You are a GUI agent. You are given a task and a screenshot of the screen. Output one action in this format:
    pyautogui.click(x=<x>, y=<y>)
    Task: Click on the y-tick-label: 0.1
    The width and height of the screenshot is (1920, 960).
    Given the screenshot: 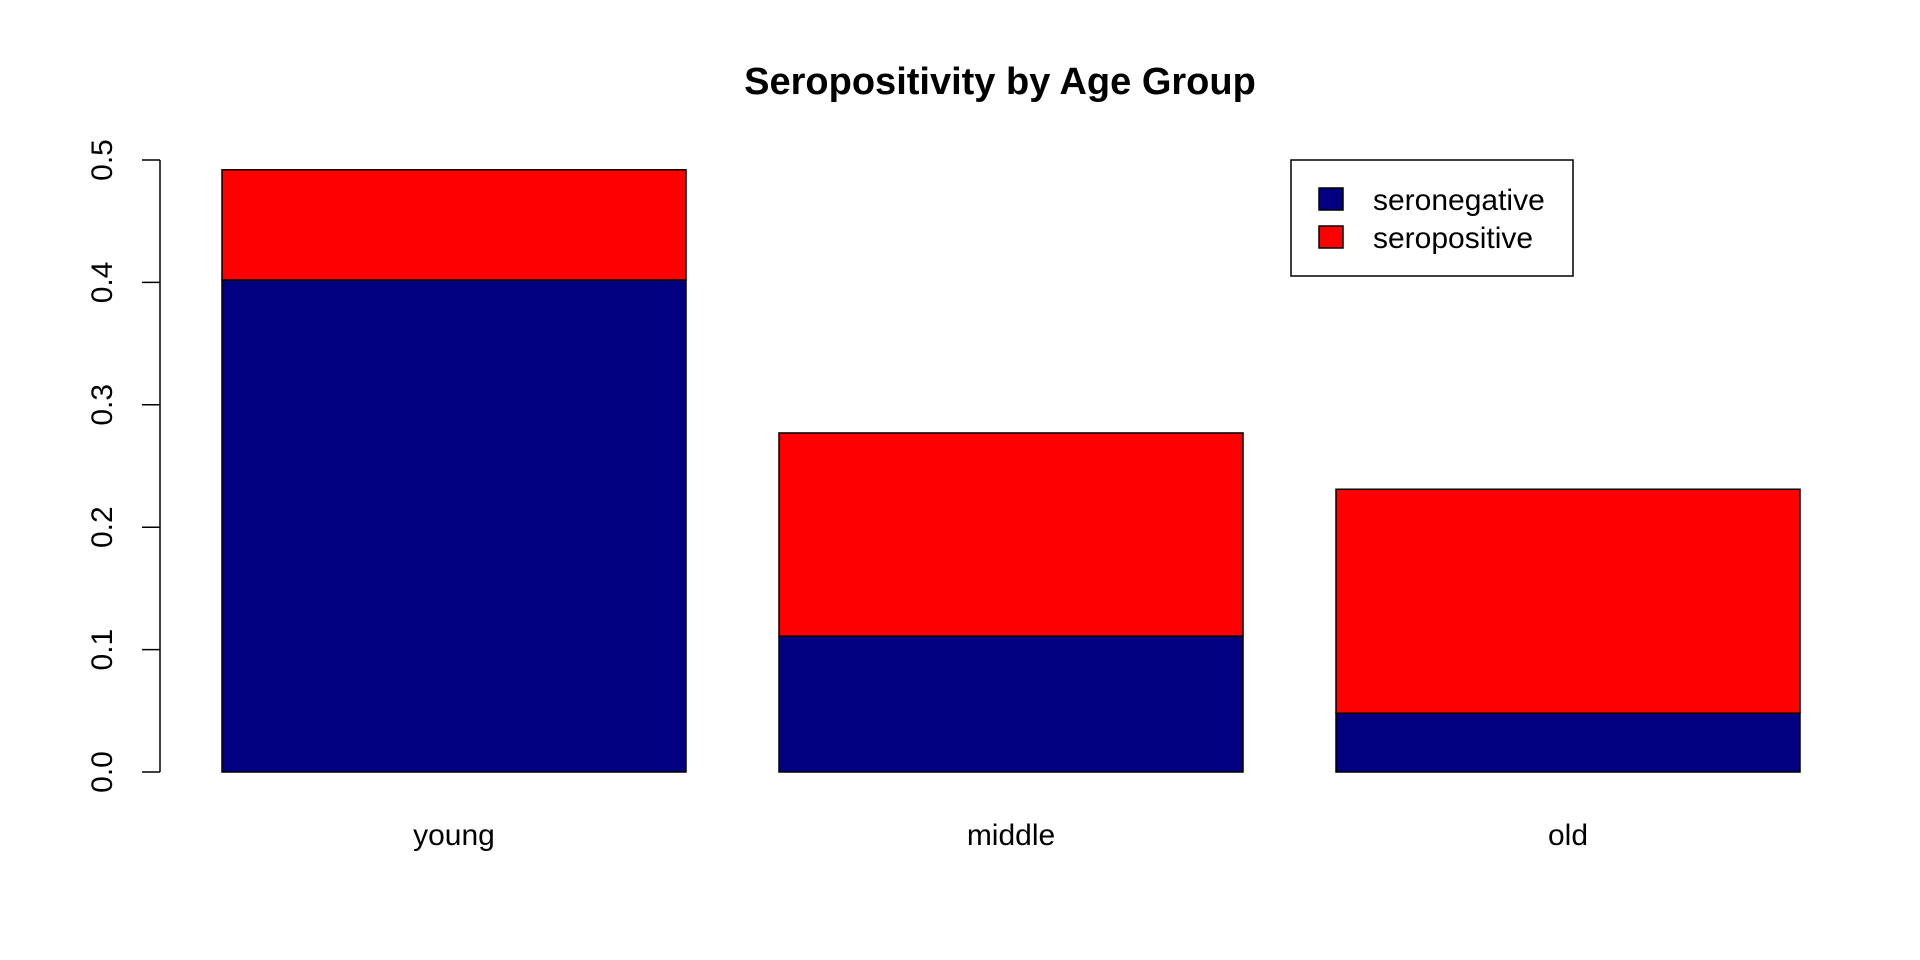 What is the action you would take?
    pyautogui.click(x=102, y=650)
    